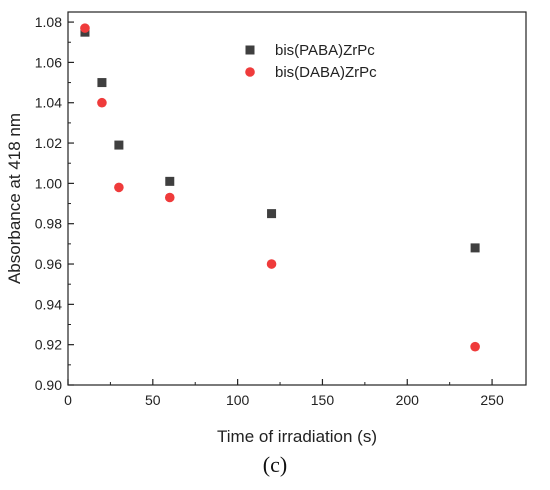 The width and height of the screenshot is (550, 490). What do you see at coordinates (48, 264) in the screenshot?
I see `y-tick-label: 0.96` at bounding box center [48, 264].